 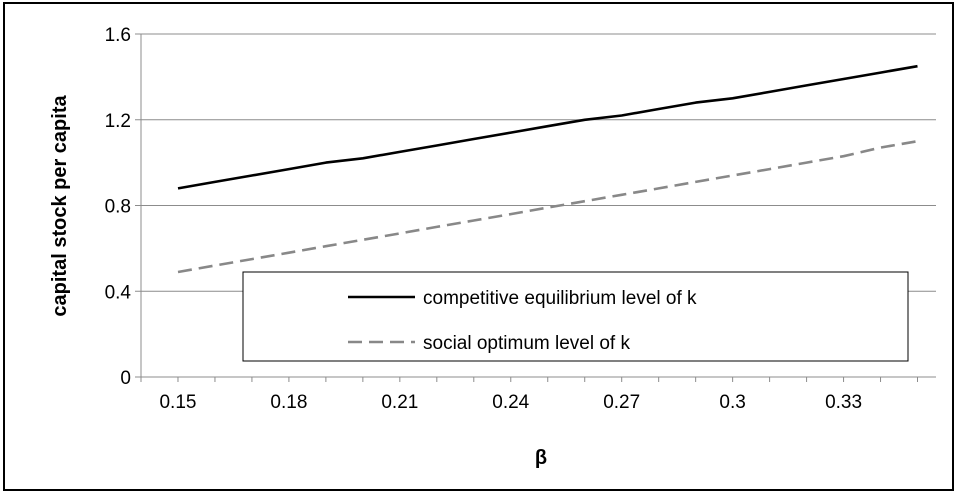 What do you see at coordinates (118, 35) in the screenshot?
I see `y-tick-label-4: 1.6` at bounding box center [118, 35].